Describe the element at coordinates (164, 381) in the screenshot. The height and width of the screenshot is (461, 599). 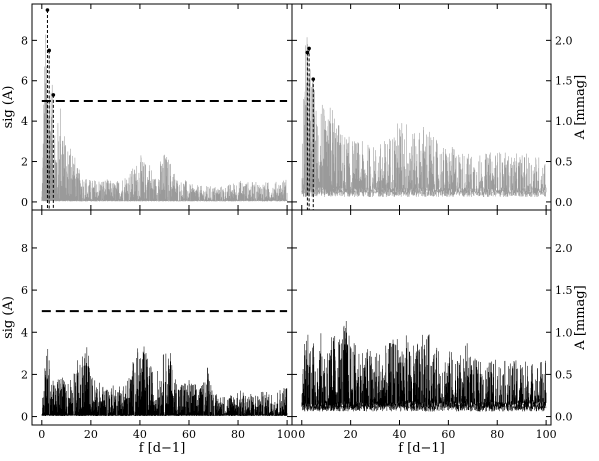
I see `series-line-bottom-left` at that location.